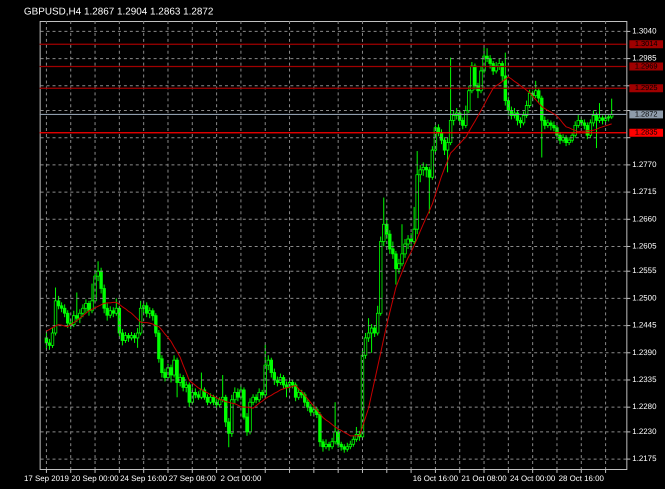 Image resolution: width=665 pixels, height=499 pixels. Describe the element at coordinates (435, 478) in the screenshot. I see `x-tick-label: 16 Oct 16:00` at that location.